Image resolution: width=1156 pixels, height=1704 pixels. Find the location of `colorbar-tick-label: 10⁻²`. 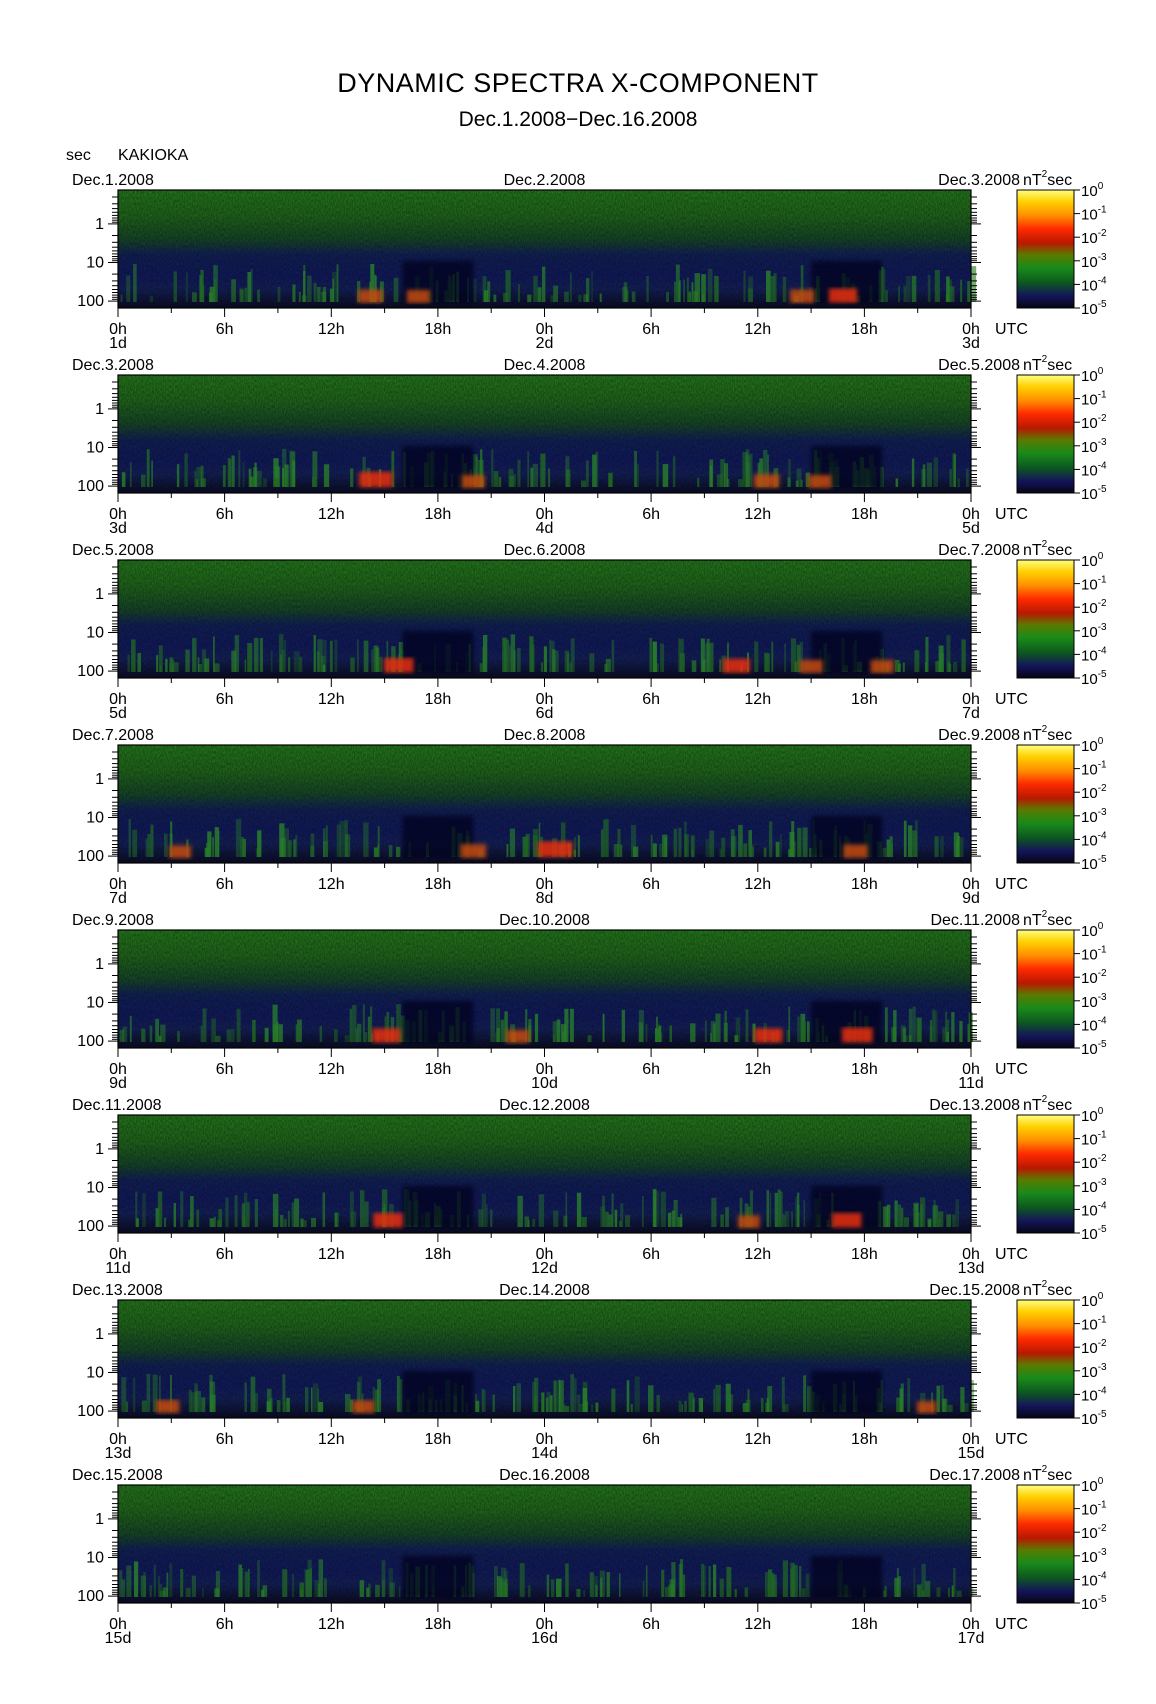

colorbar-tick-label: 10⁻² is located at coordinates (1094, 1532).